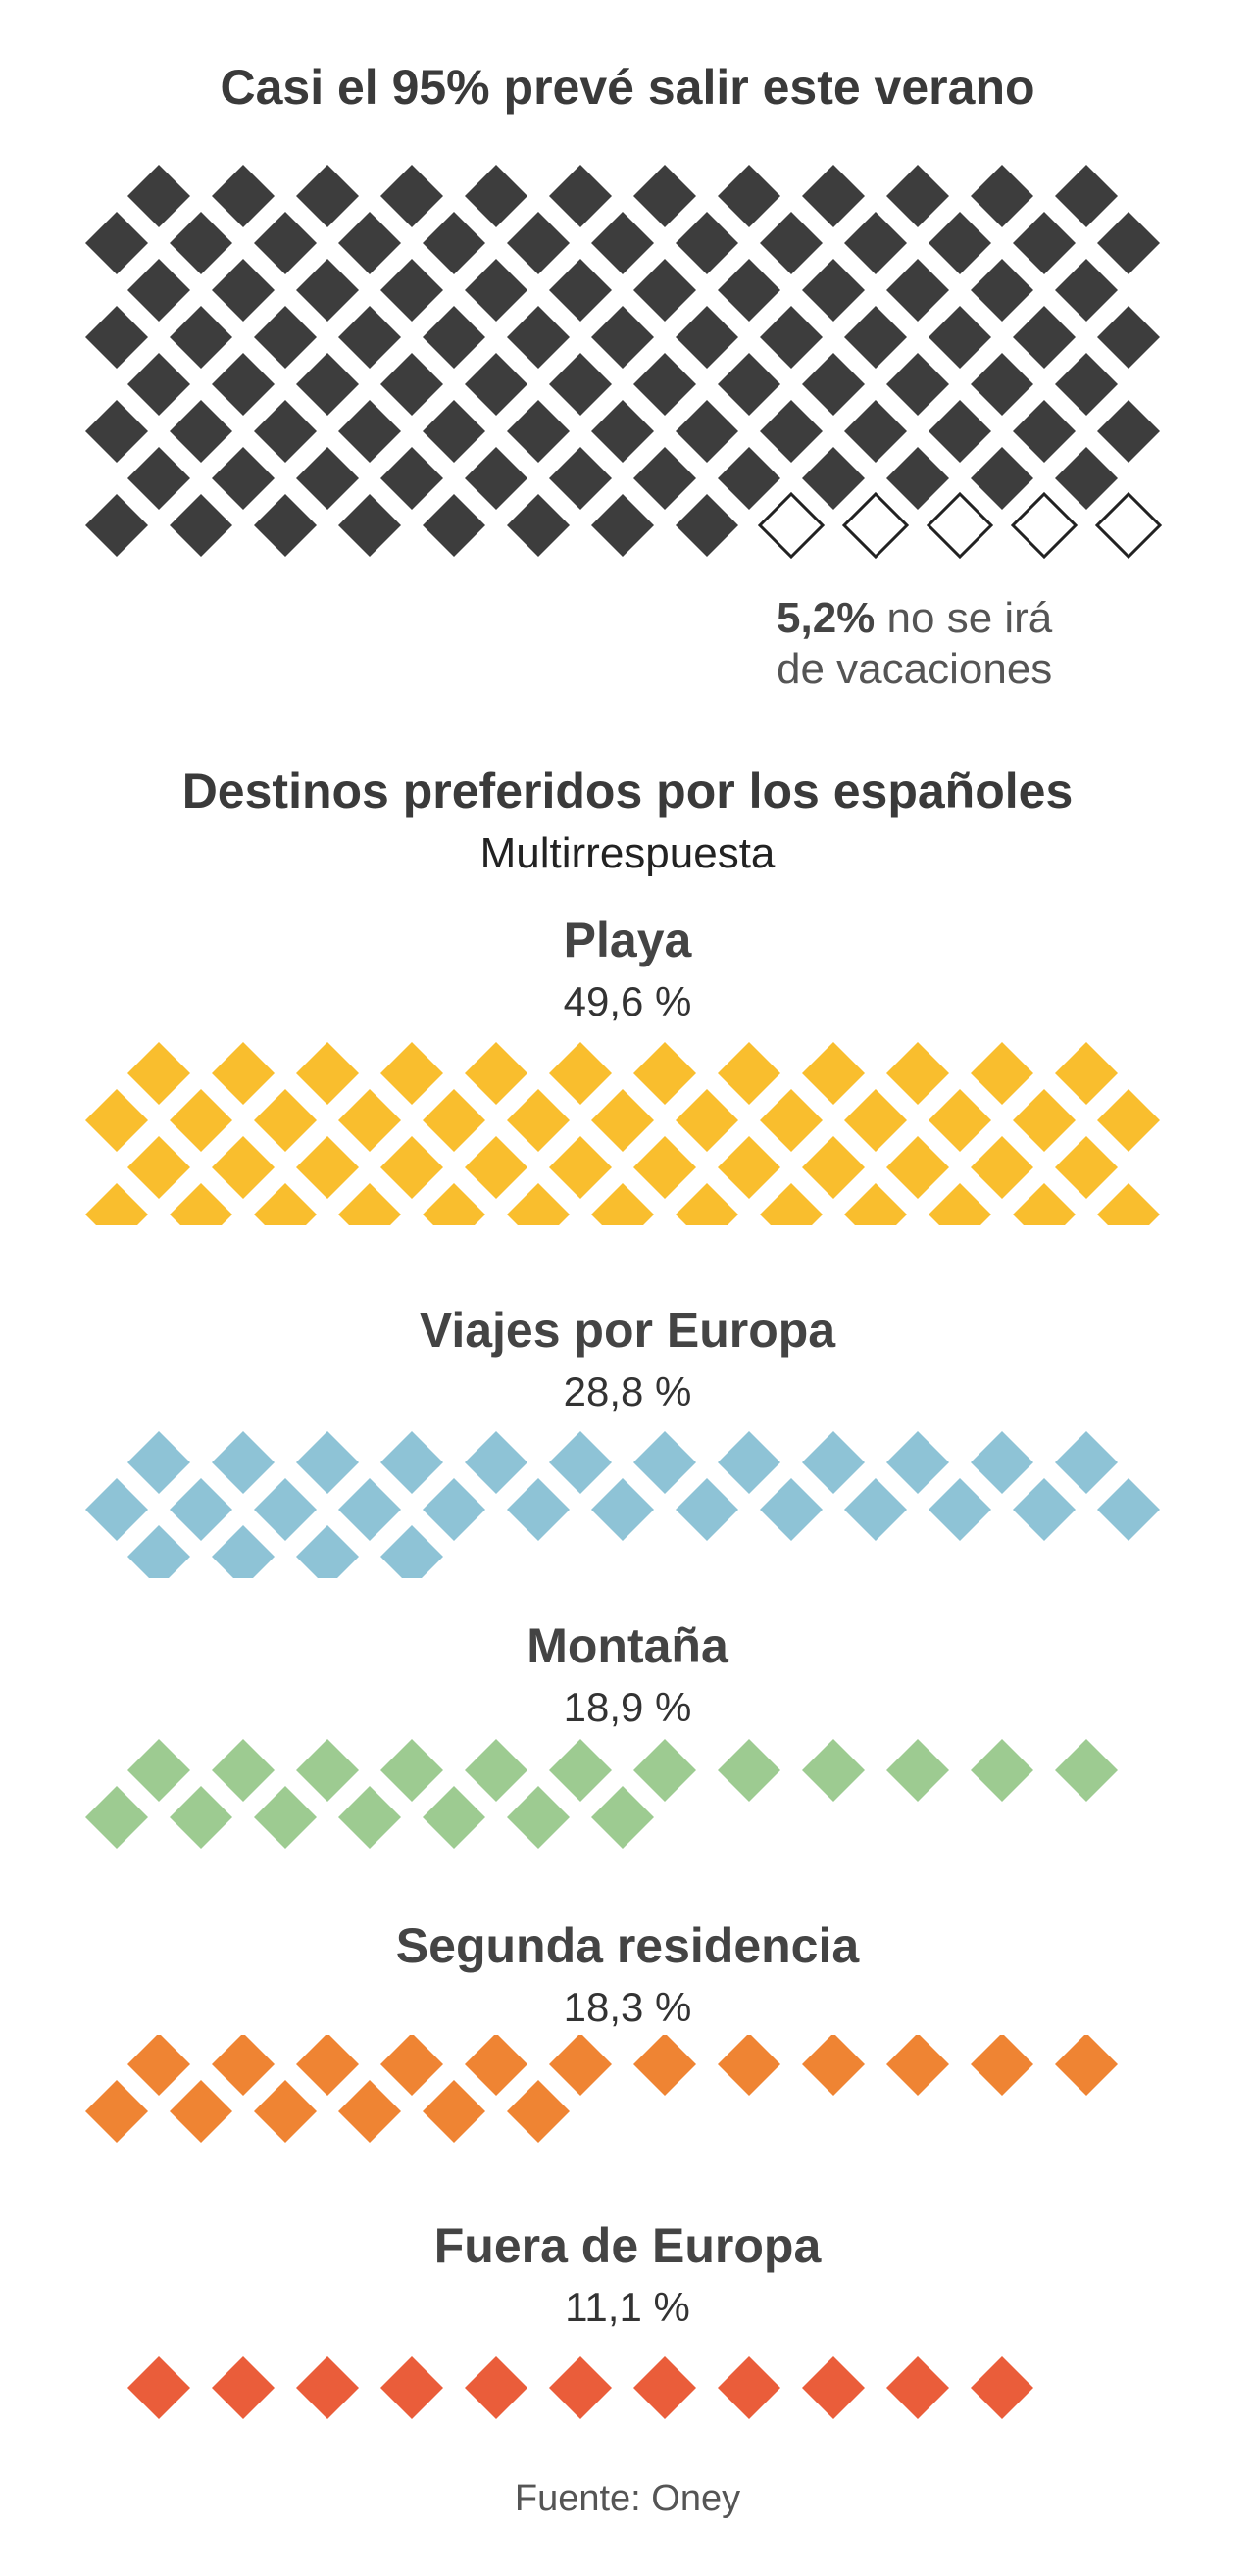  Describe the element at coordinates (627, 1001) in the screenshot. I see `category-pct-playa: 49,6 %` at that location.